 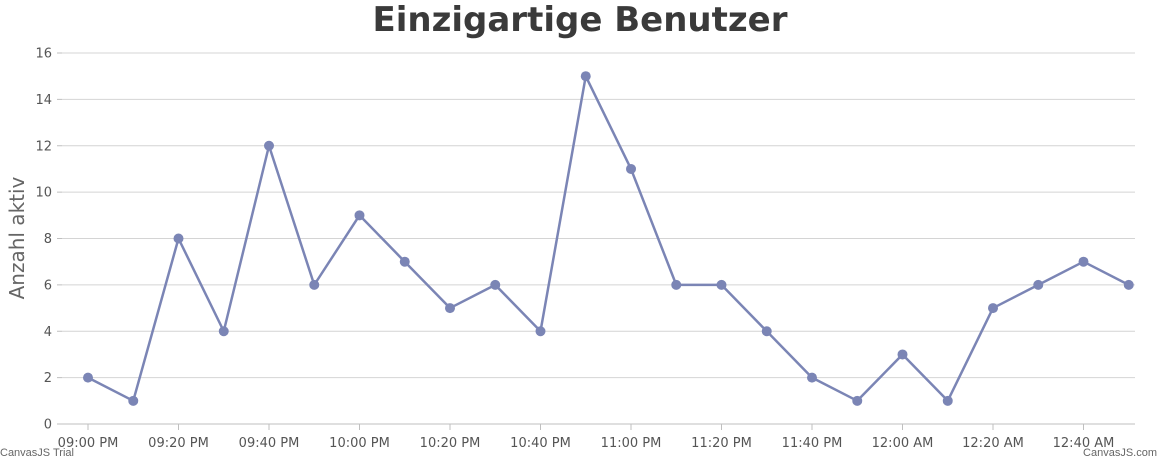 What do you see at coordinates (43, 193) in the screenshot?
I see `y-tick-label-5: 10` at bounding box center [43, 193].